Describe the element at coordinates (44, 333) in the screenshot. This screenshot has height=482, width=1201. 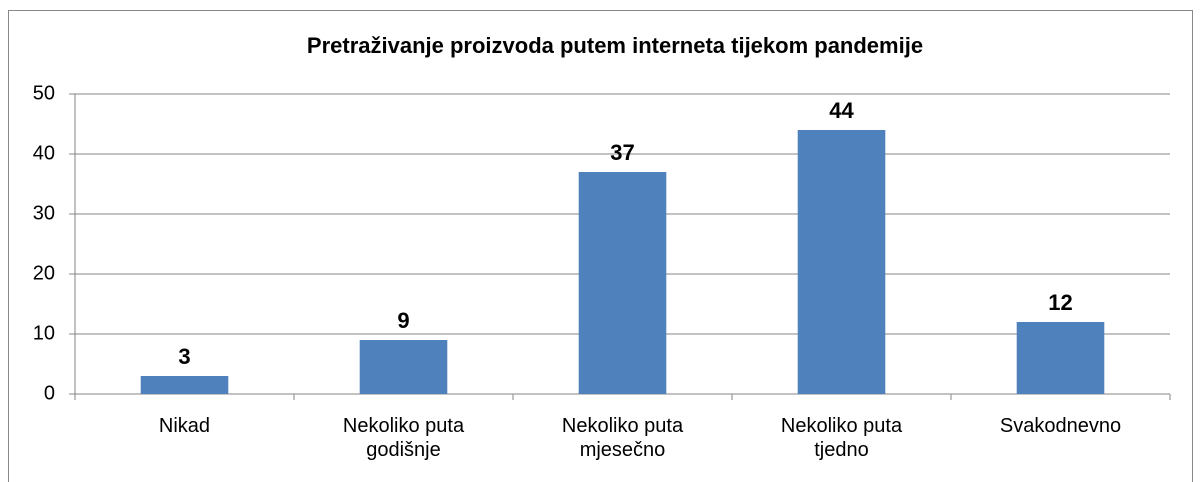
I see `y-tick-label: 10` at that location.